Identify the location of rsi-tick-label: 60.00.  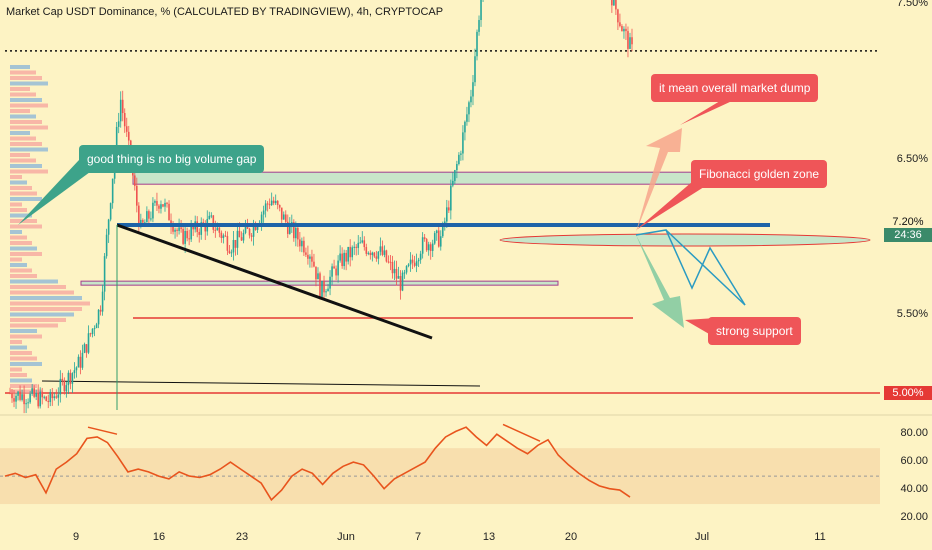
(914, 461).